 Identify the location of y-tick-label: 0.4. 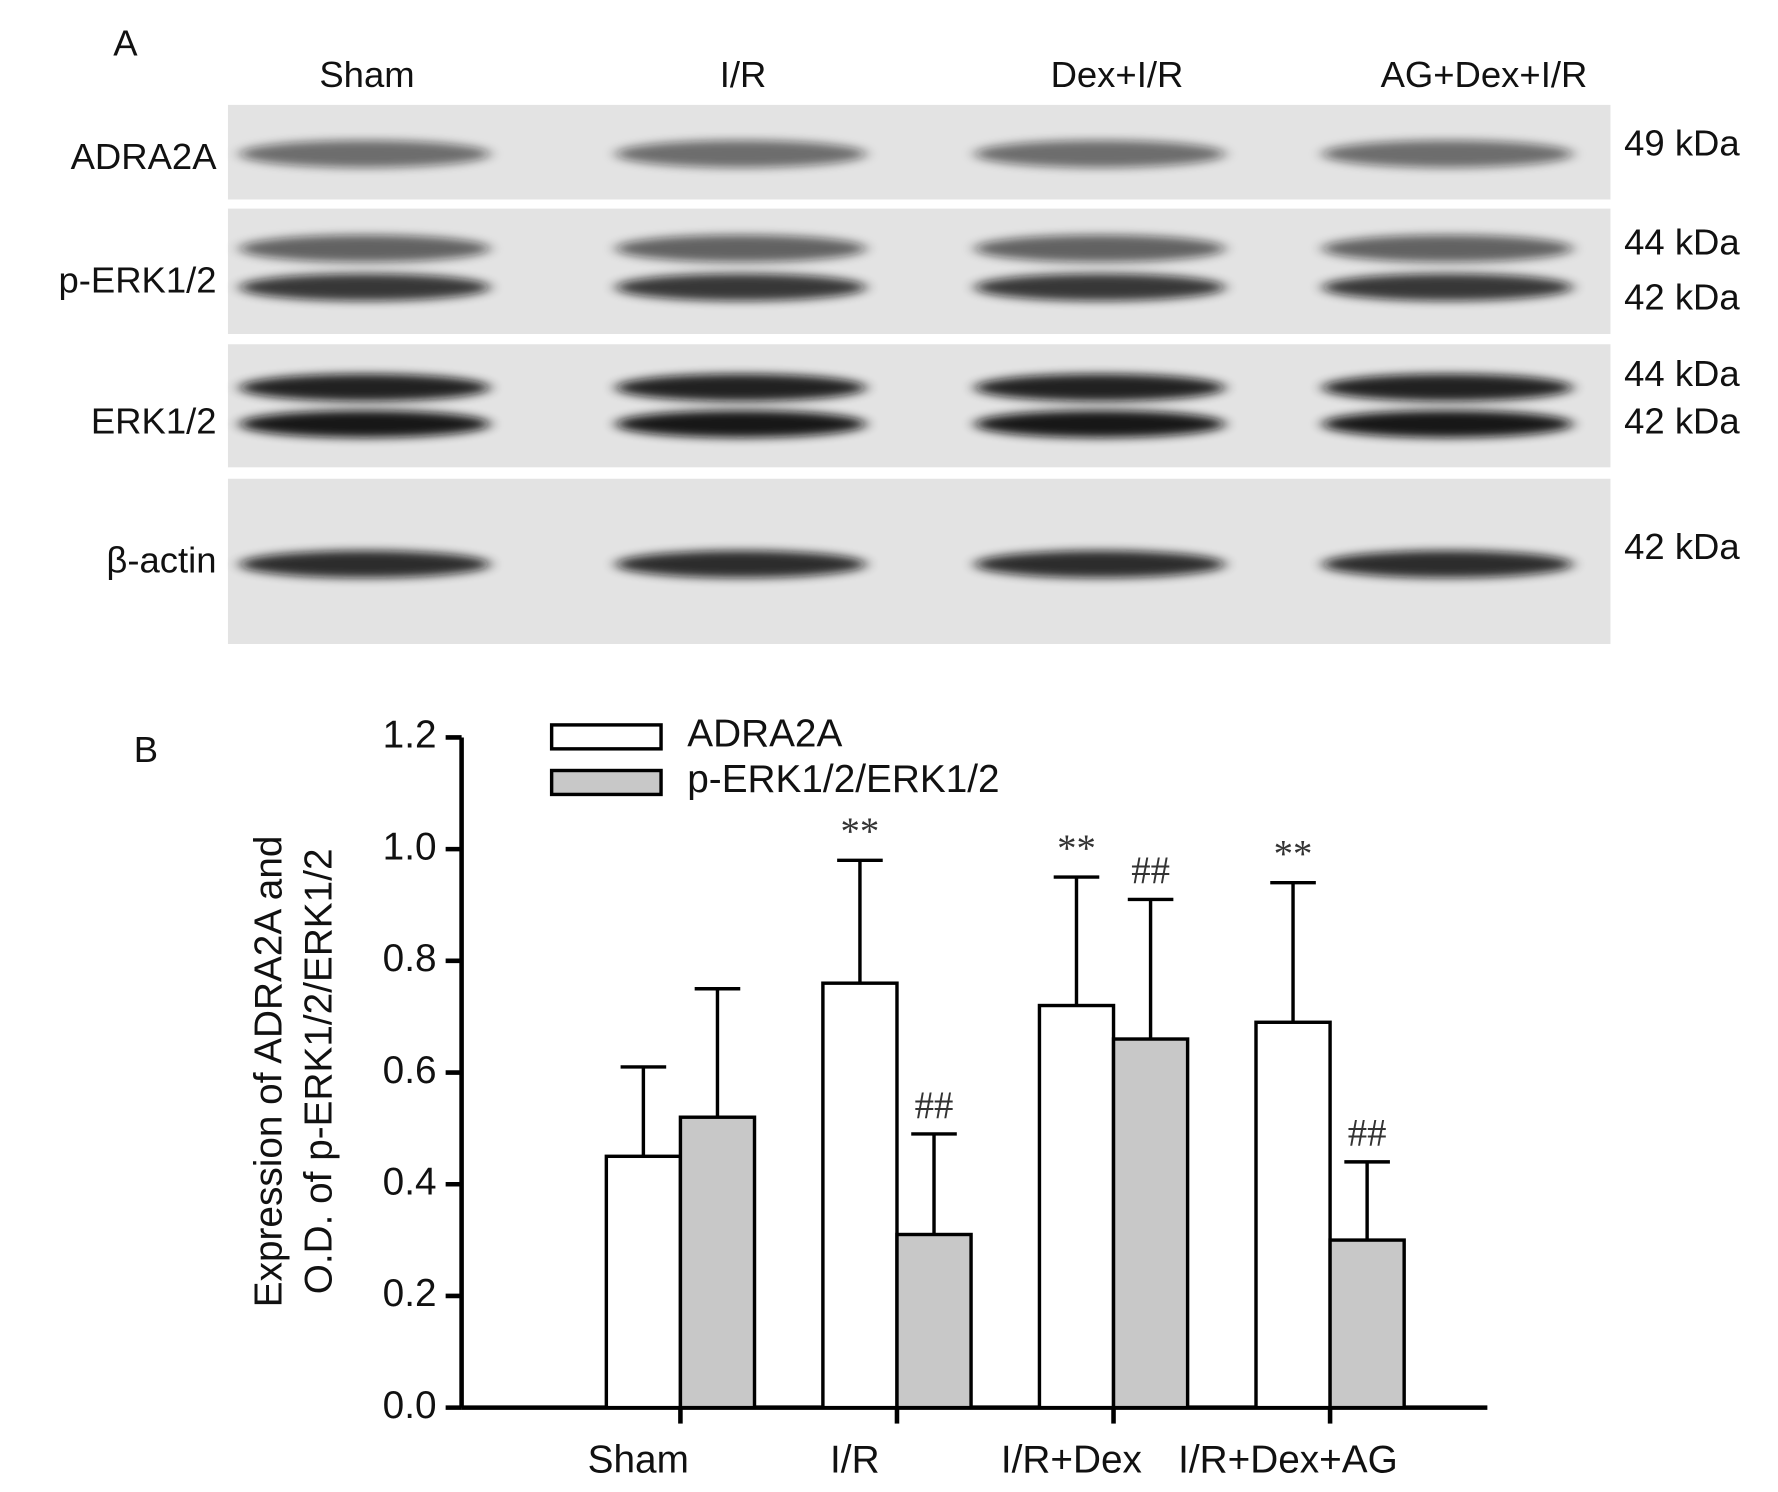
(410, 1181).